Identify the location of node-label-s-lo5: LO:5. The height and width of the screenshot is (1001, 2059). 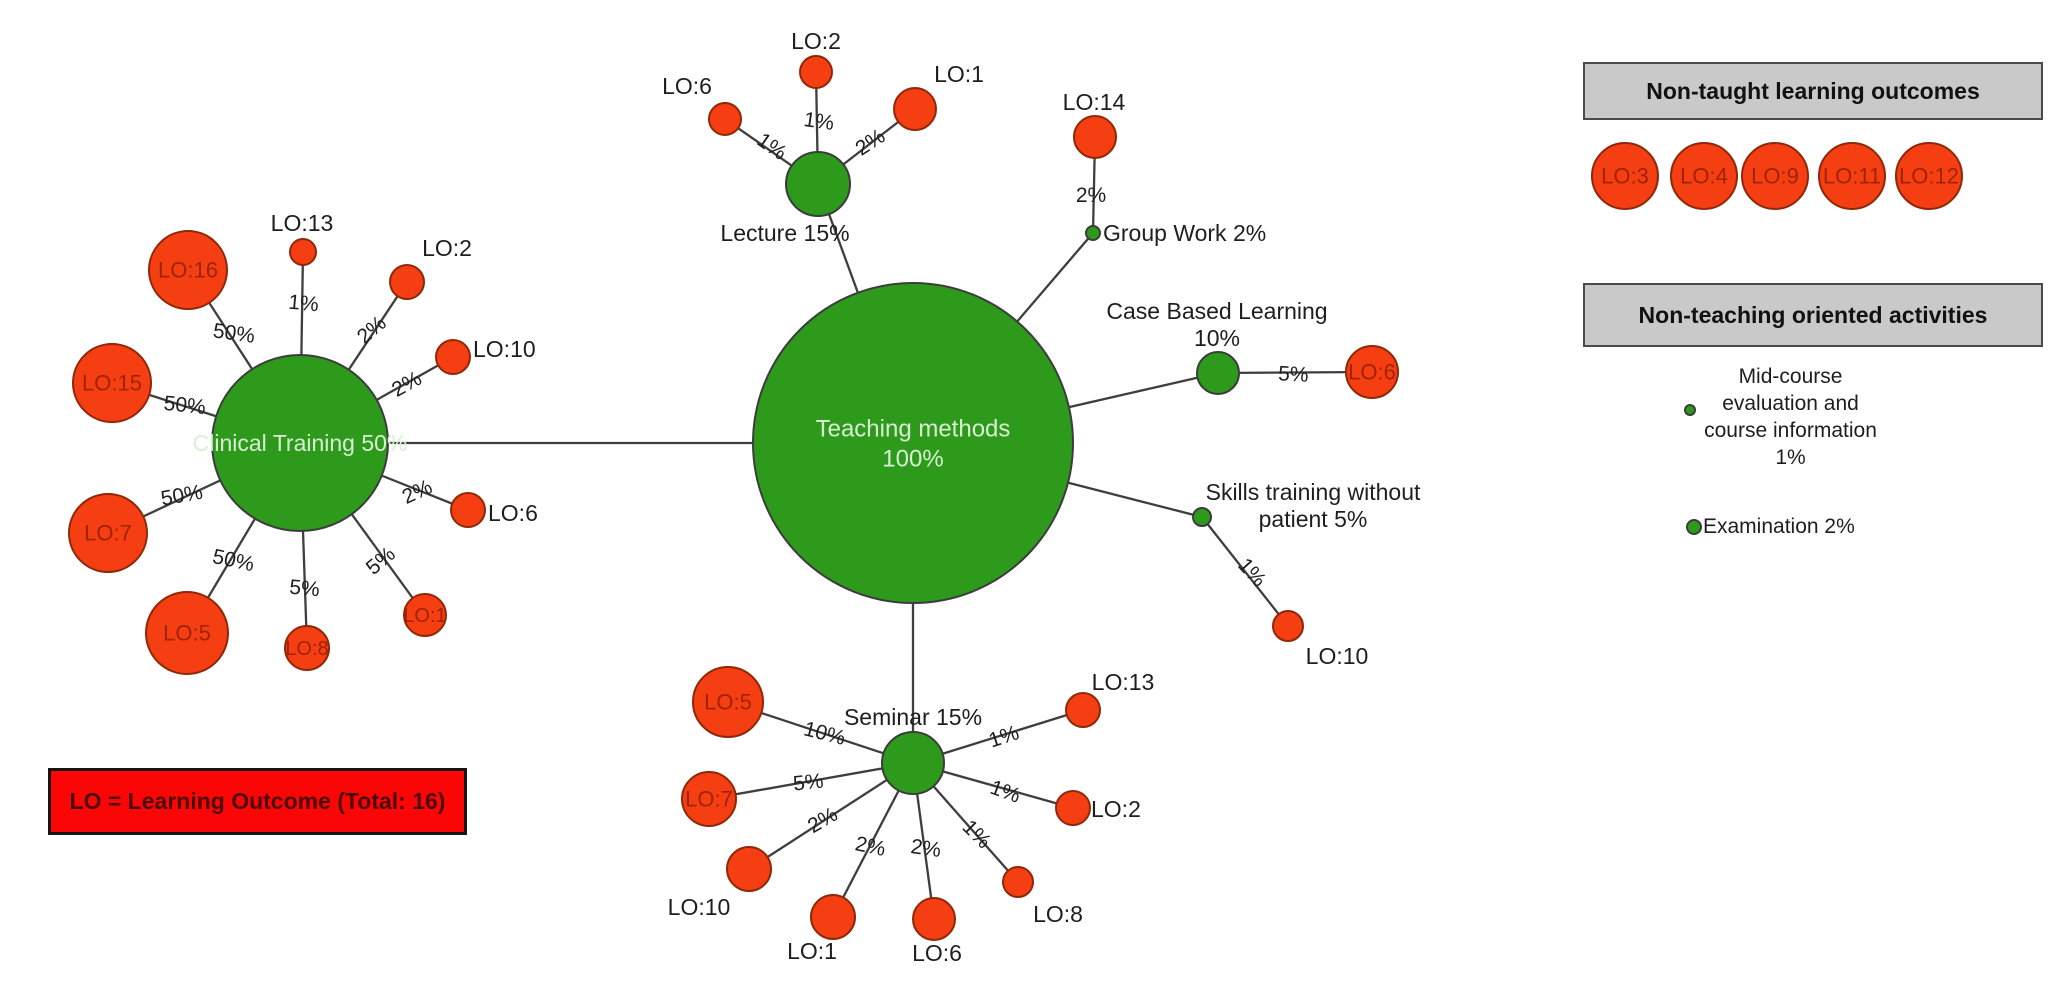
(728, 702).